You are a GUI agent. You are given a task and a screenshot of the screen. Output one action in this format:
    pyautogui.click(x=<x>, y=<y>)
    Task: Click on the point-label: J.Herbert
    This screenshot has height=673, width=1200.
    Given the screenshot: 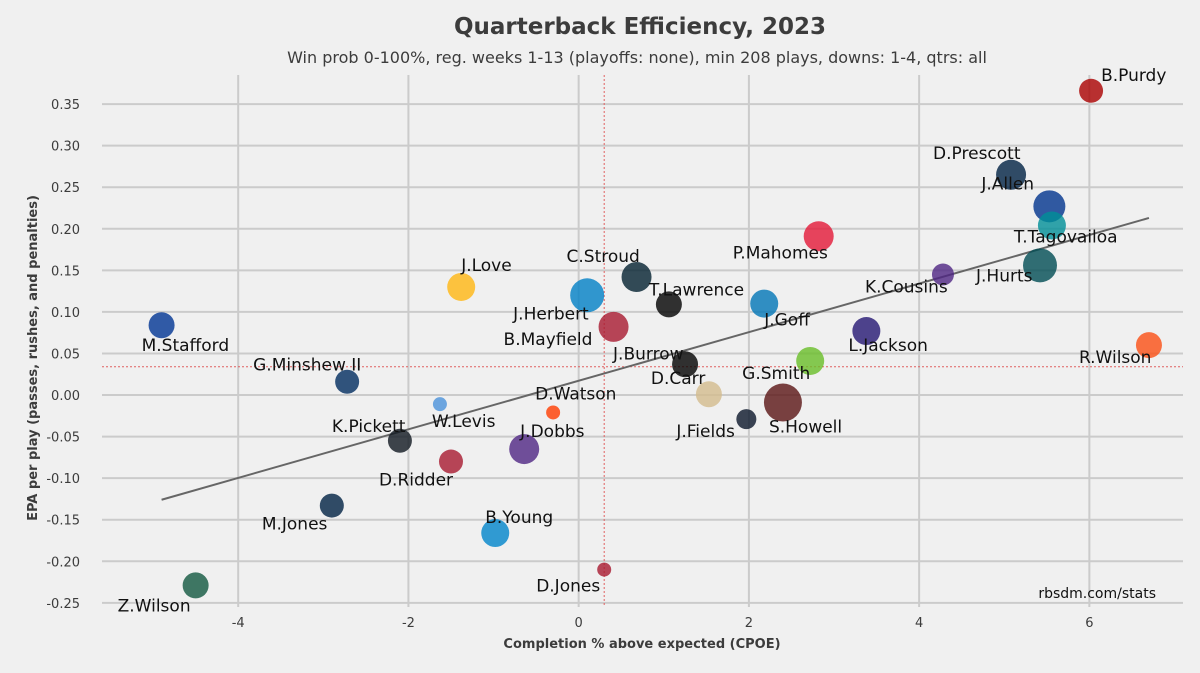 What is the action you would take?
    pyautogui.click(x=550, y=314)
    